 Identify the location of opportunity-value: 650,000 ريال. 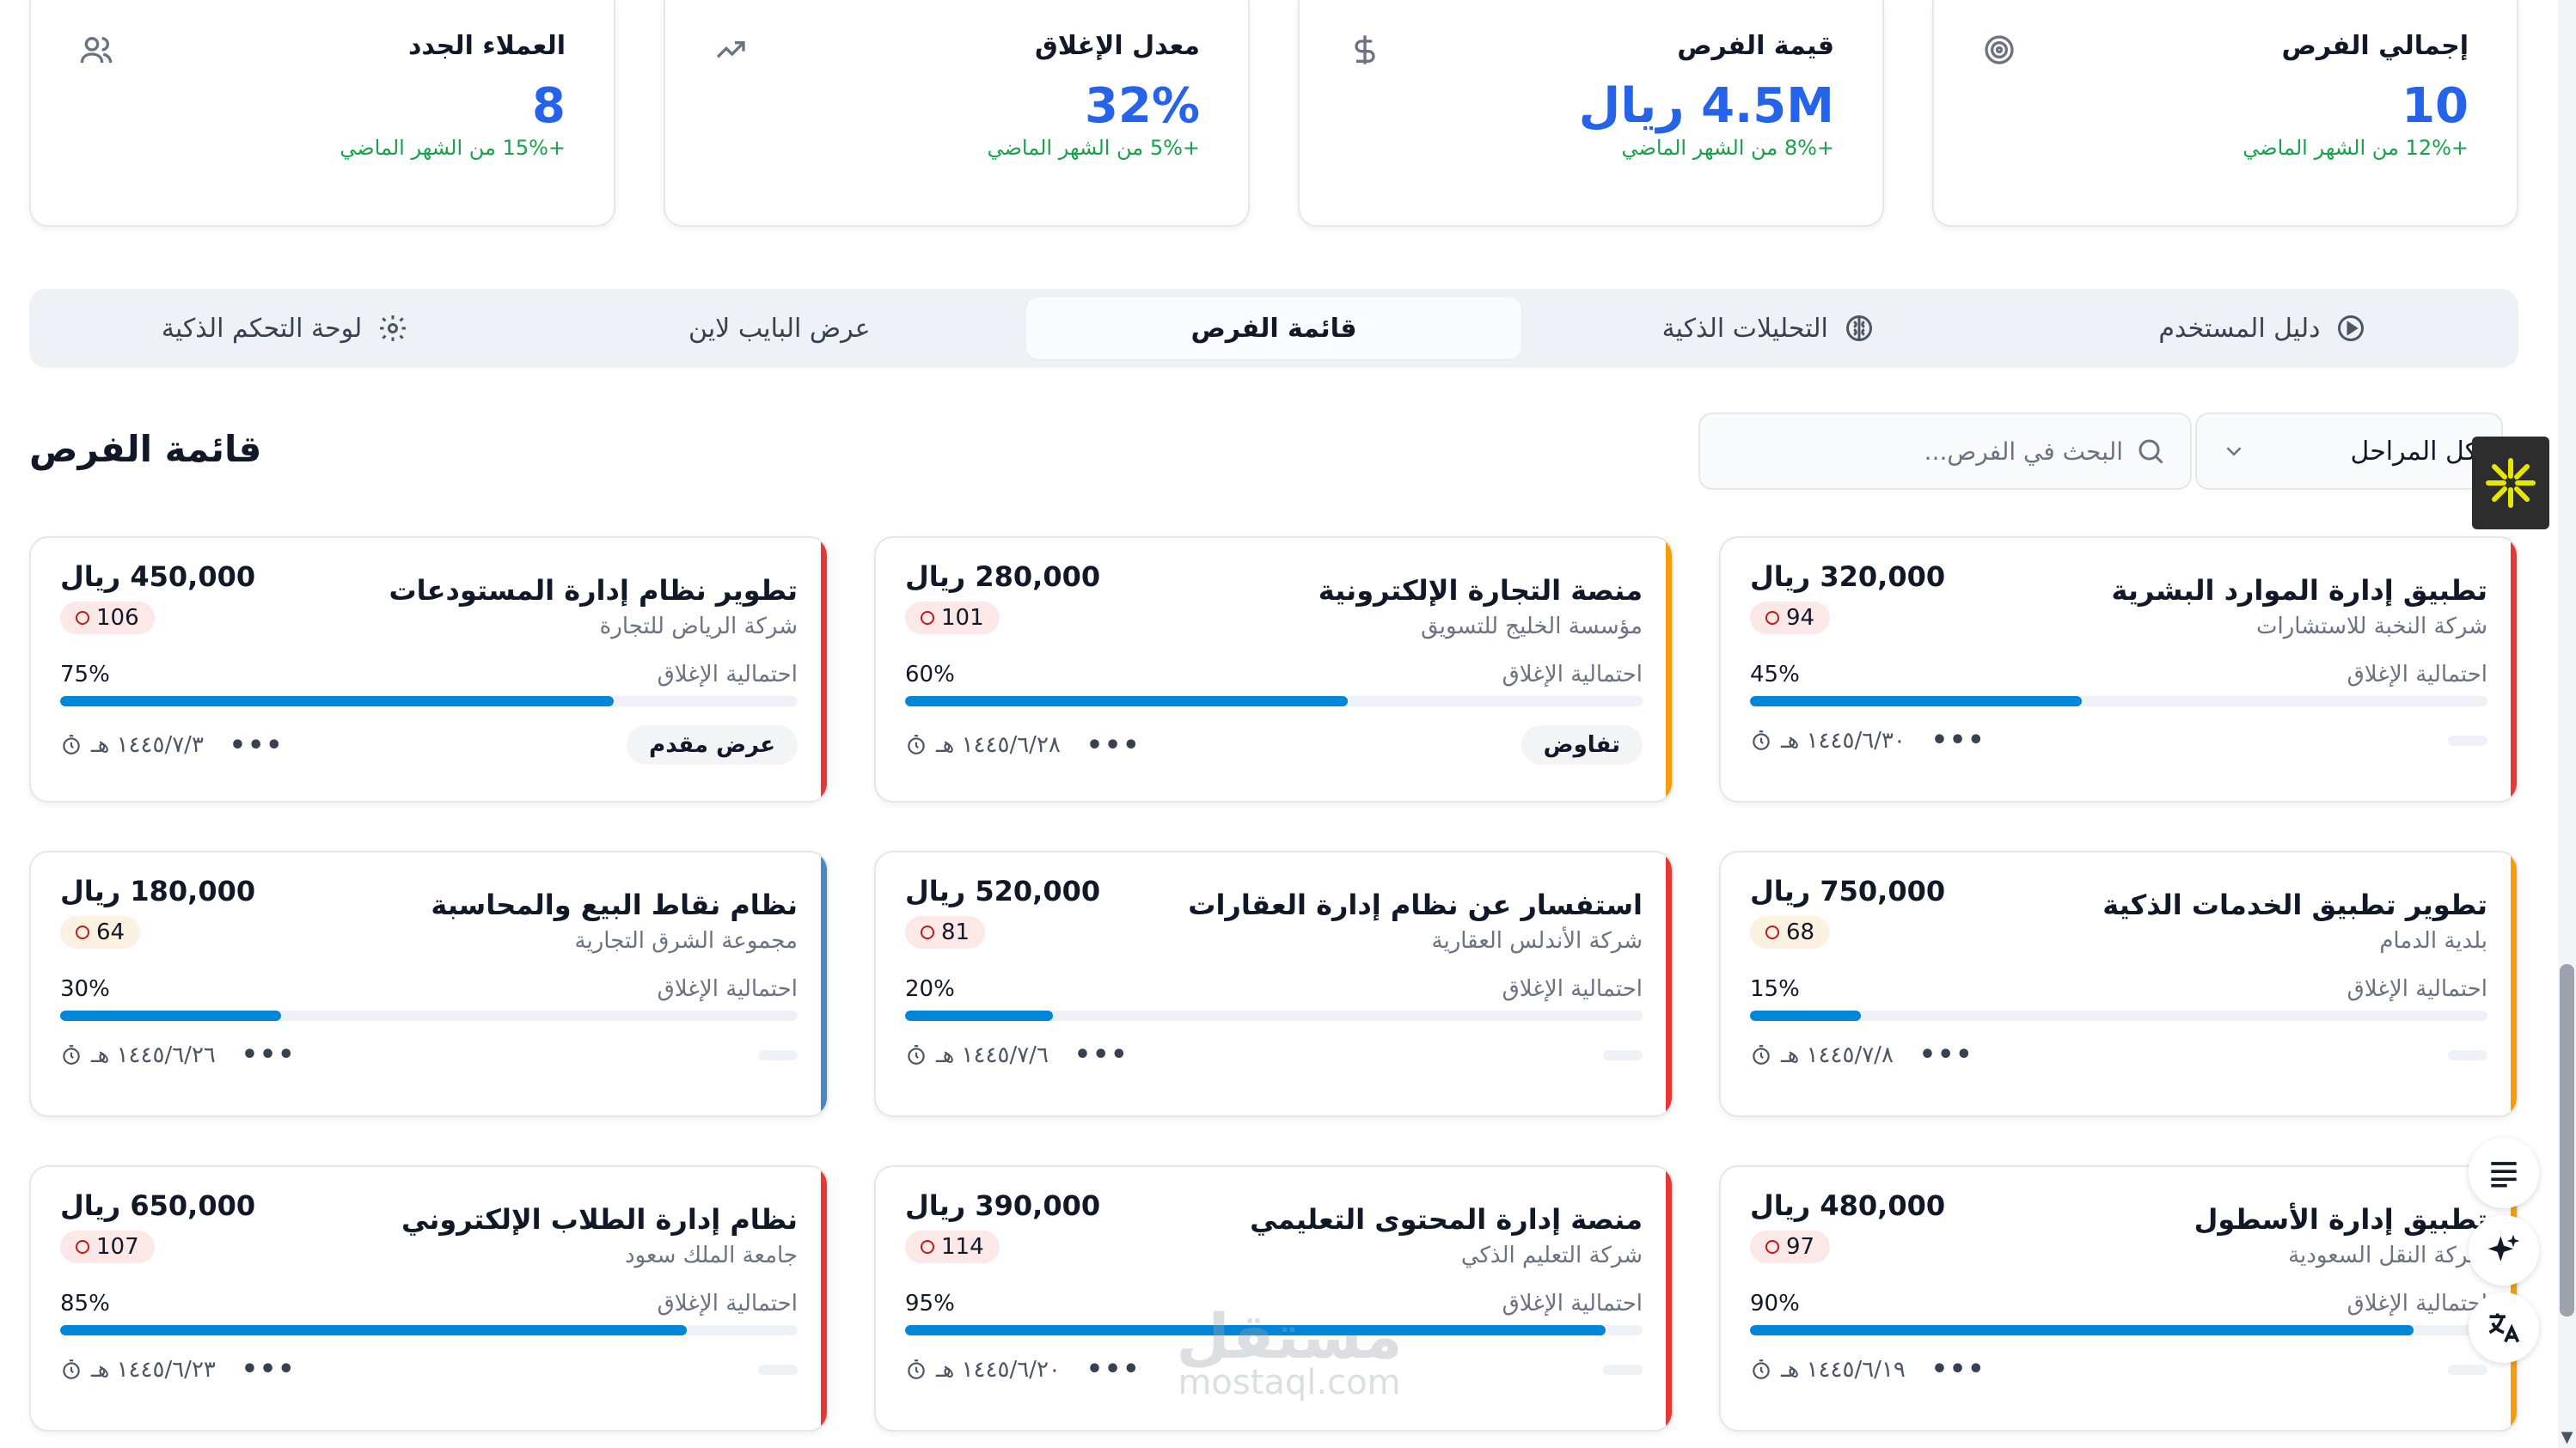
(158, 1205).